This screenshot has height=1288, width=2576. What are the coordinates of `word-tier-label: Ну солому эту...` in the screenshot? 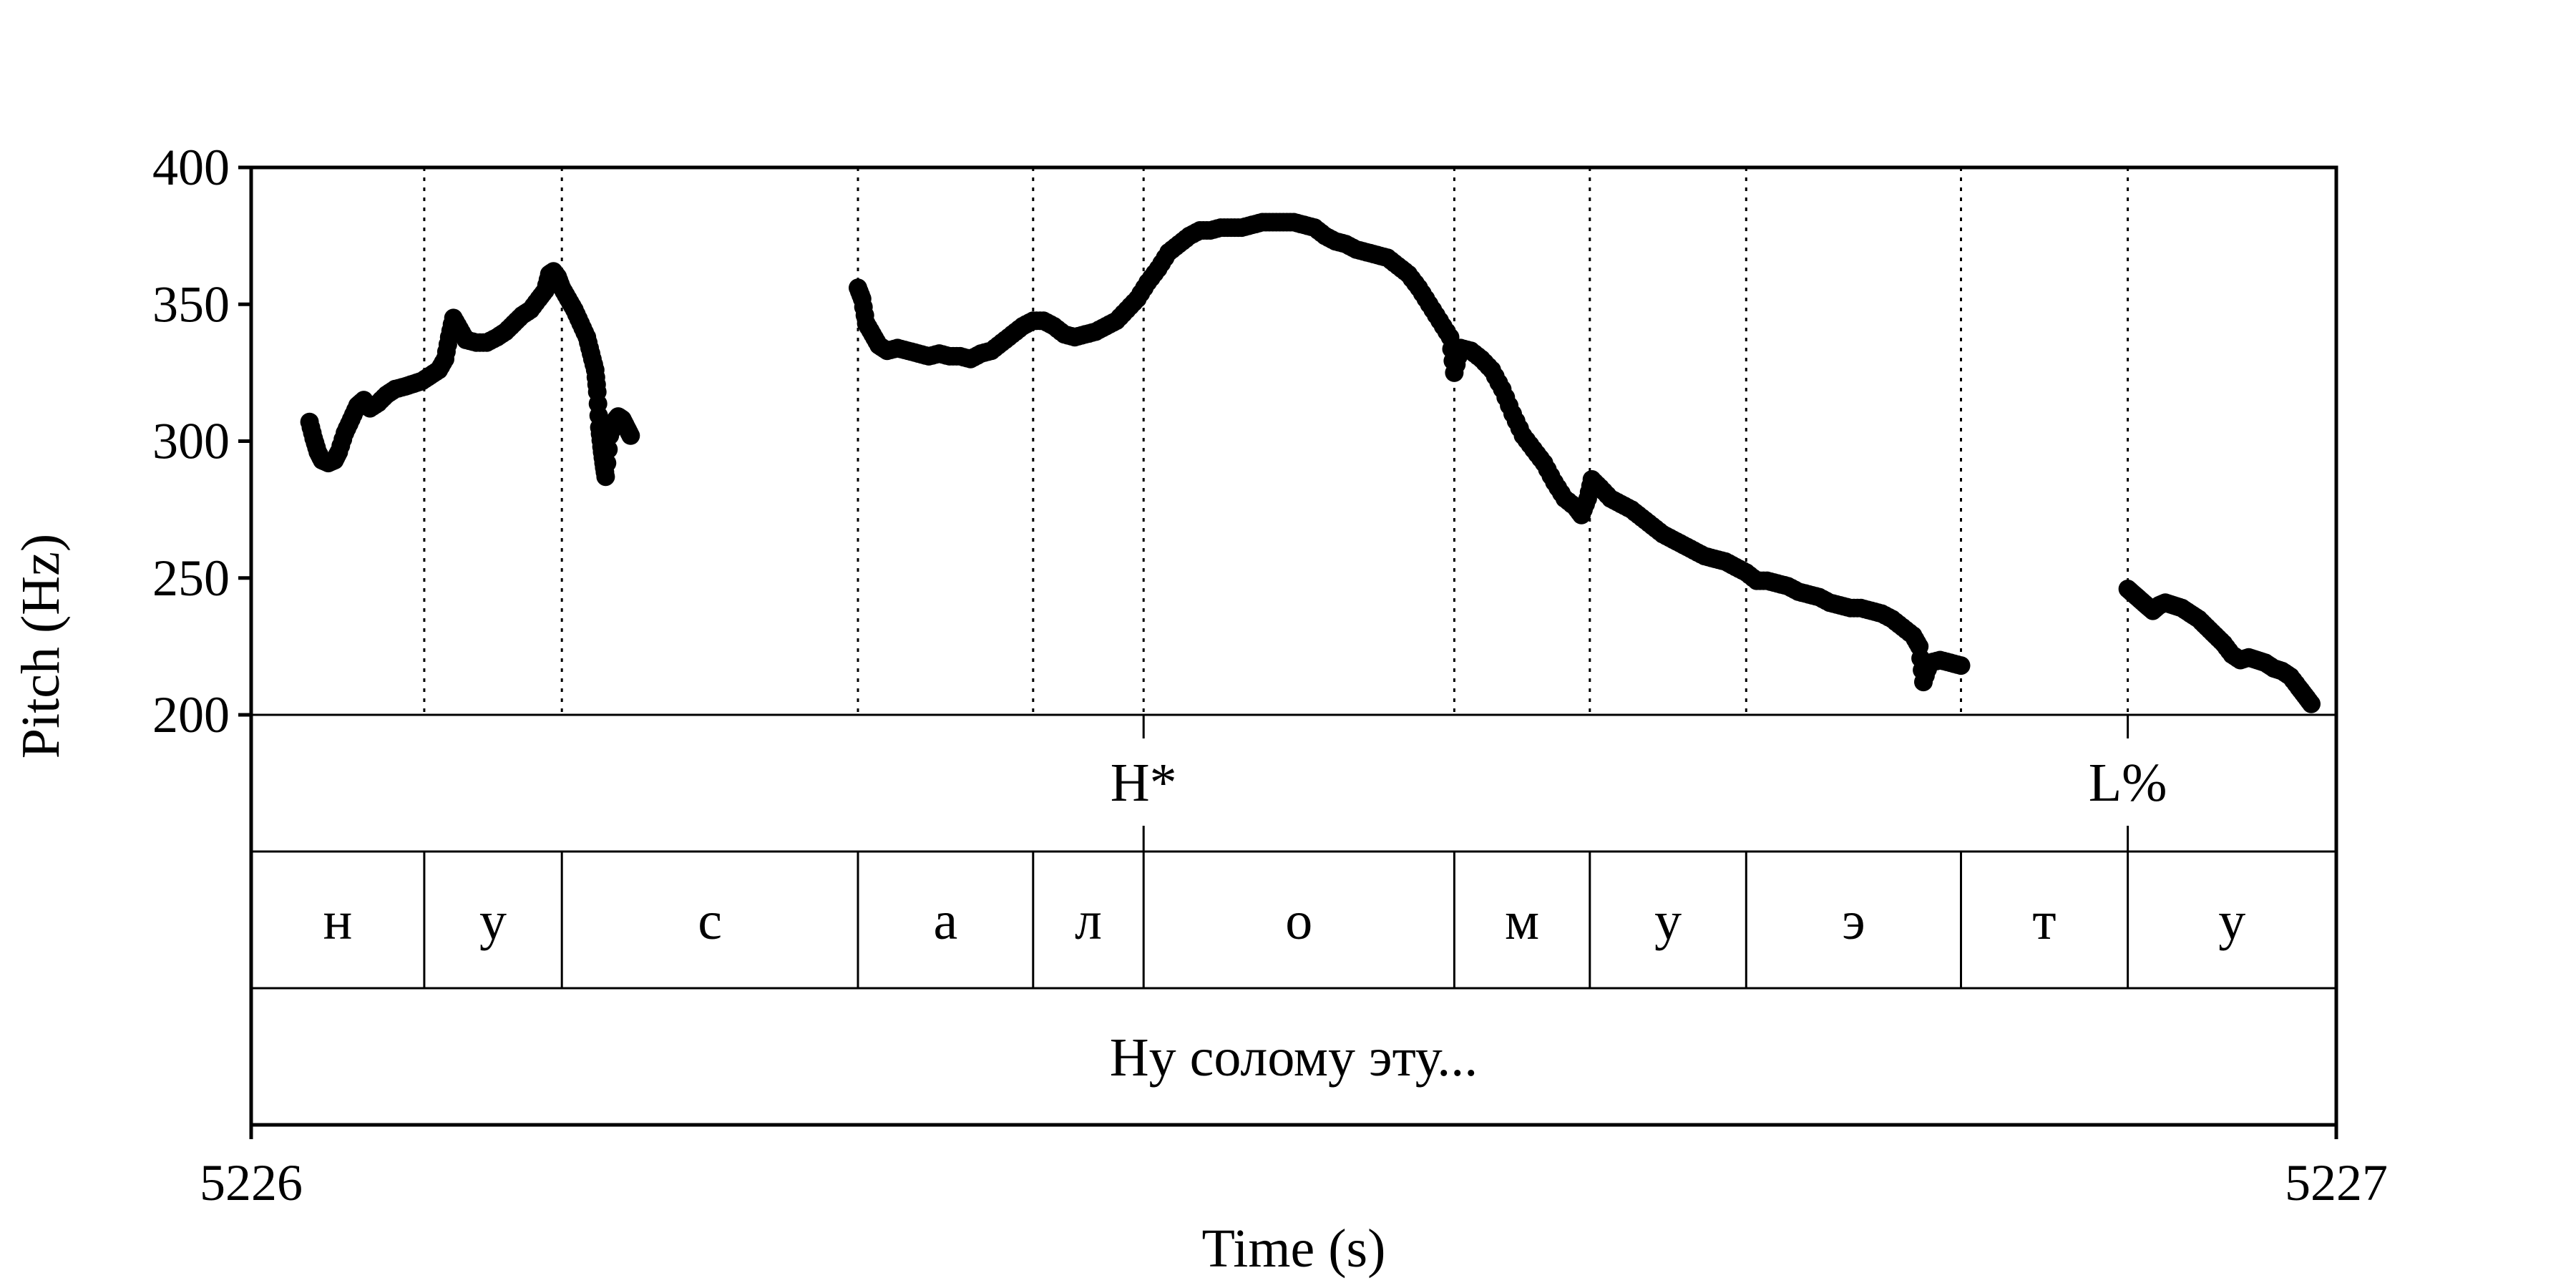 It's located at (1294, 1058).